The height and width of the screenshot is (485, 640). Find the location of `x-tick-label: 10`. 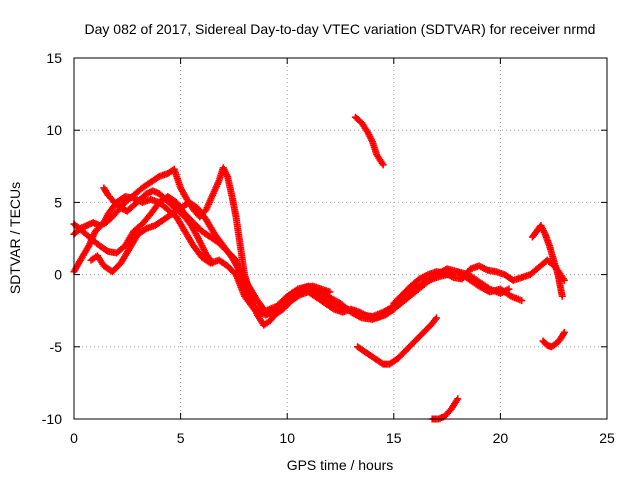

x-tick-label: 10 is located at coordinates (287, 438).